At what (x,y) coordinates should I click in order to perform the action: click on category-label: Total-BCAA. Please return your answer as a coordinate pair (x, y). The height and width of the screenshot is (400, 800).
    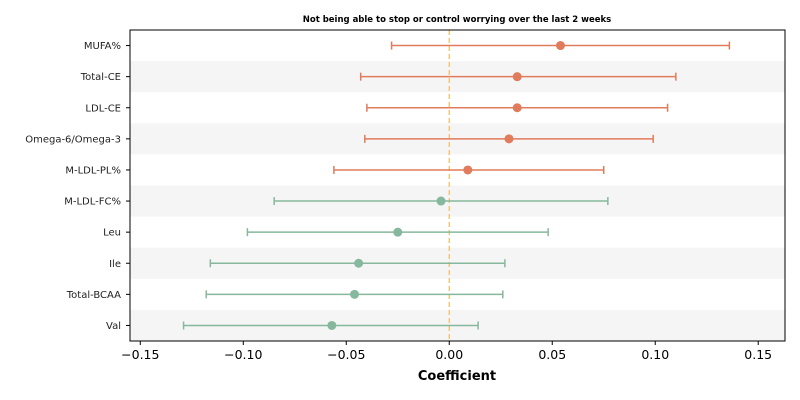
    Looking at the image, I should click on (93, 295).